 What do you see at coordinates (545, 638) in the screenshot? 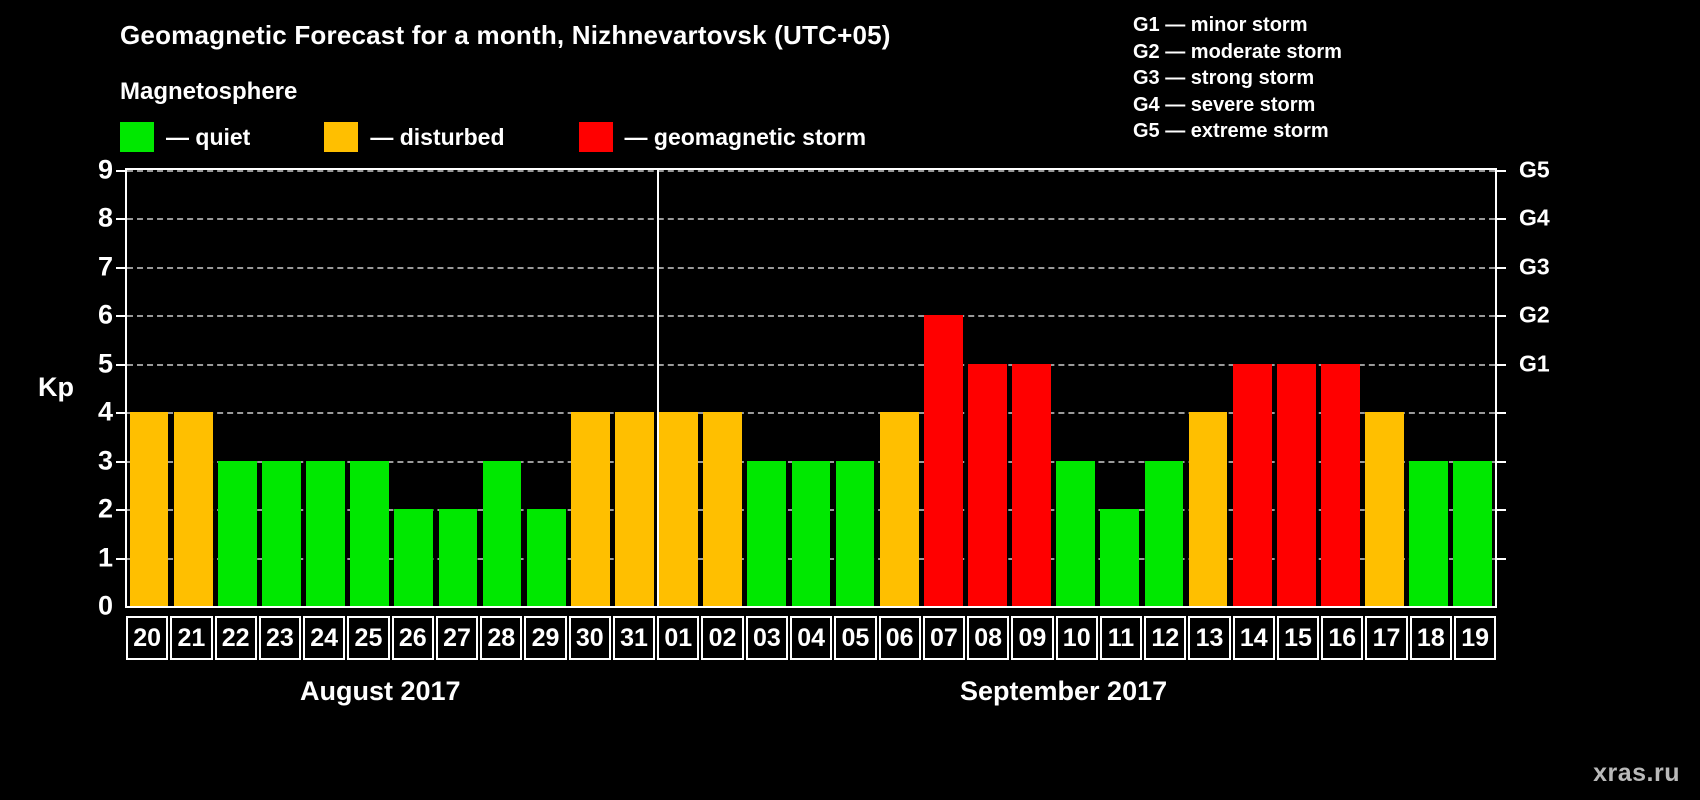
I see `date-cell-29: 29` at bounding box center [545, 638].